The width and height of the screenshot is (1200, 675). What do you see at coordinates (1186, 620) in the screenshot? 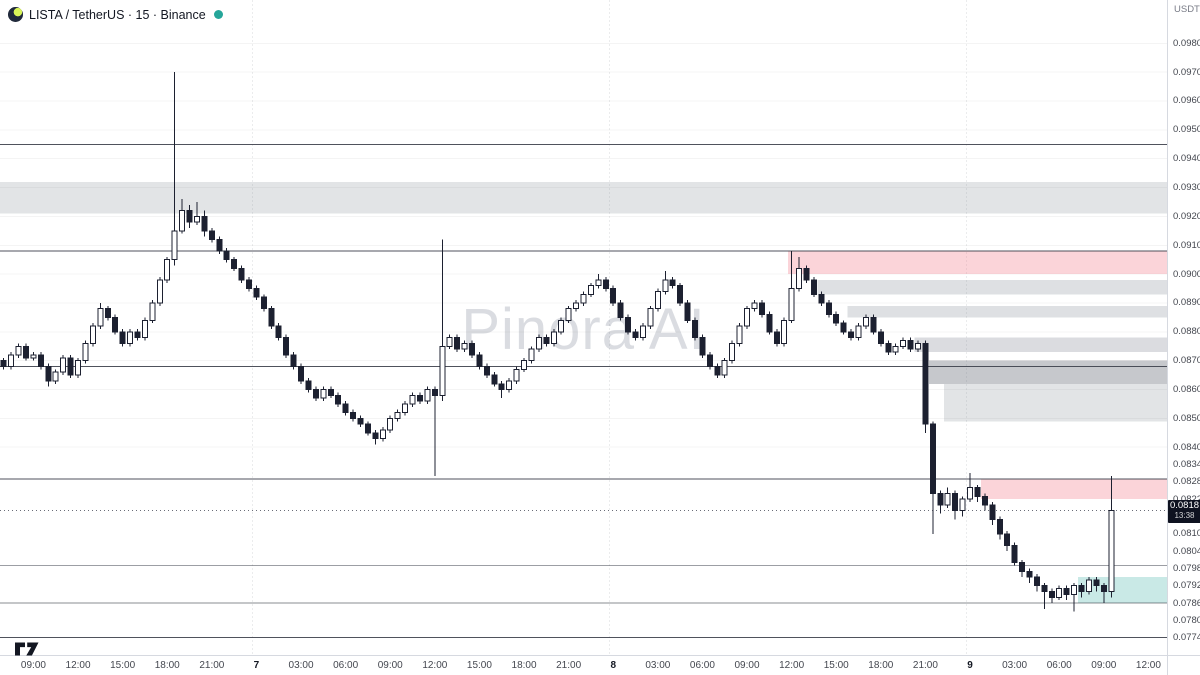
I see `price-axis-label: 0.0780` at bounding box center [1186, 620].